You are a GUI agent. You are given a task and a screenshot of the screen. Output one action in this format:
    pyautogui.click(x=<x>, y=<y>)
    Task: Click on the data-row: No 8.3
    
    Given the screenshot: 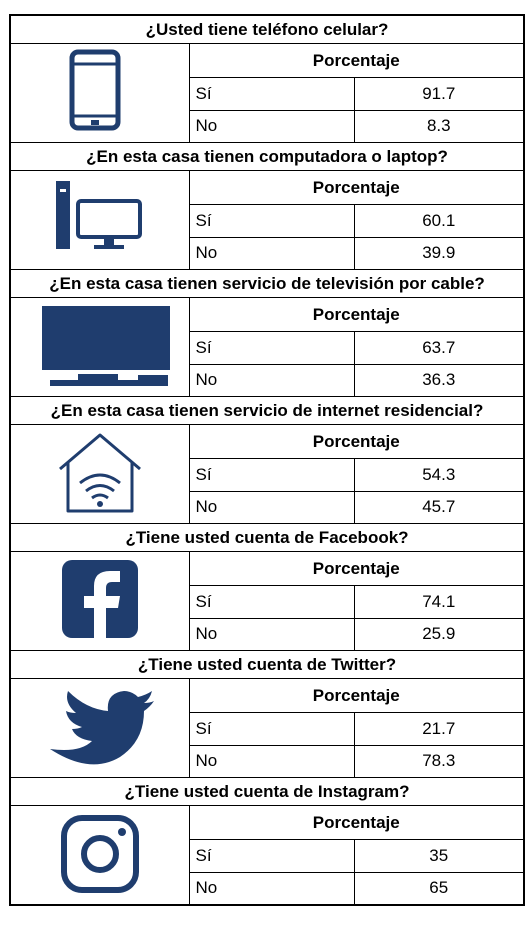 What is the action you would take?
    pyautogui.click(x=267, y=126)
    